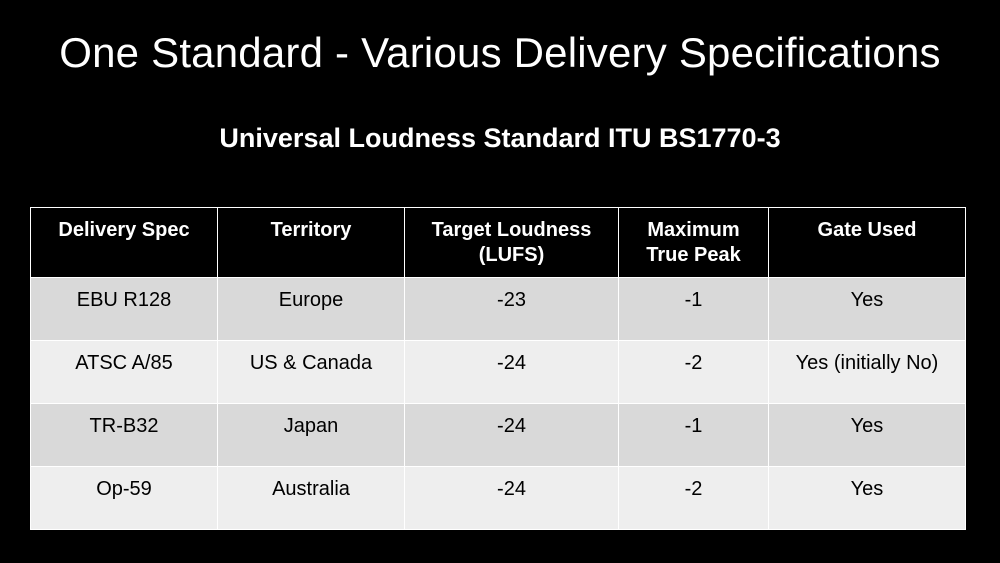 This screenshot has width=1000, height=563. What do you see at coordinates (311, 242) in the screenshot?
I see `header-territory: Territory` at bounding box center [311, 242].